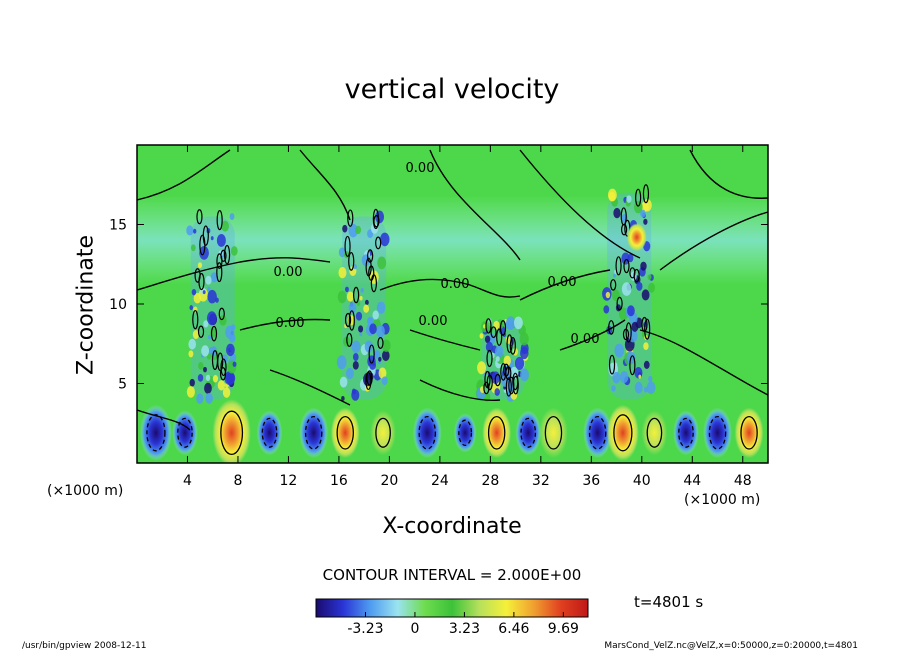  I want to click on x-tick-label: 12, so click(289, 481).